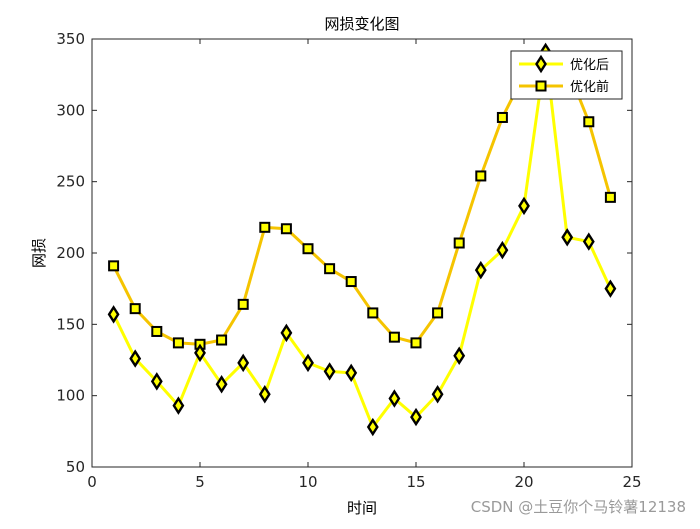 The image size is (700, 529). I want to click on y-tick-label: 150, so click(70, 324).